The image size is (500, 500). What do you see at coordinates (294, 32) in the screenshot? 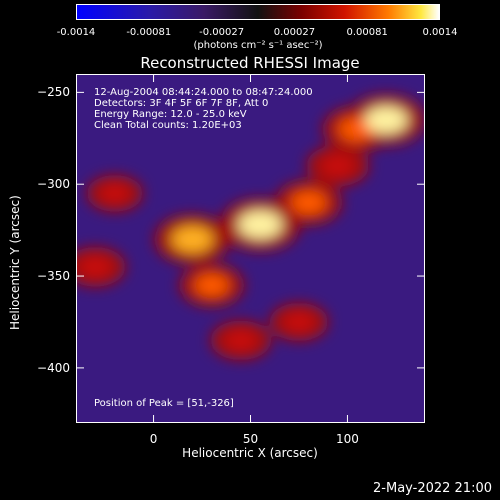
I see `colorbar-tick-label: 0.00027` at bounding box center [294, 32].